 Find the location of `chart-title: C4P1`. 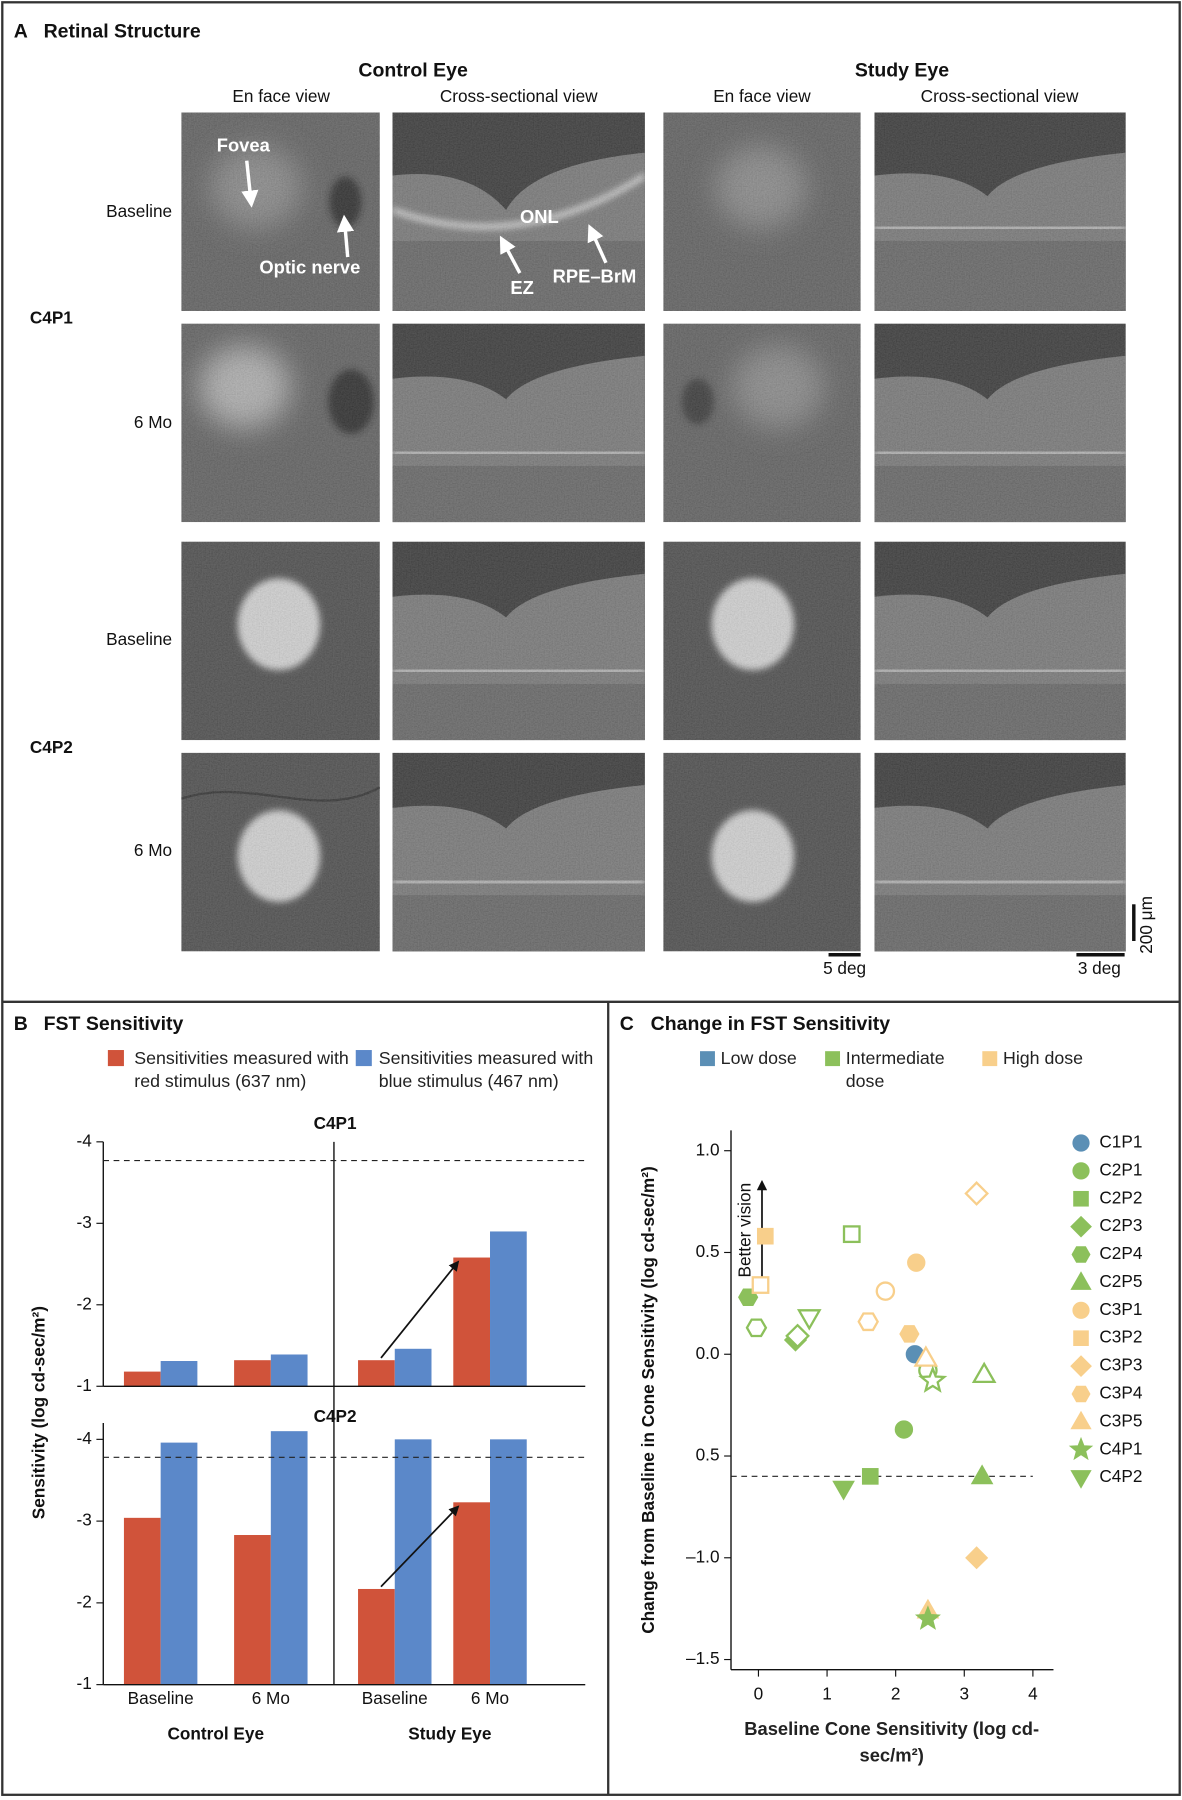

chart-title: C4P1 is located at coordinates (335, 1123).